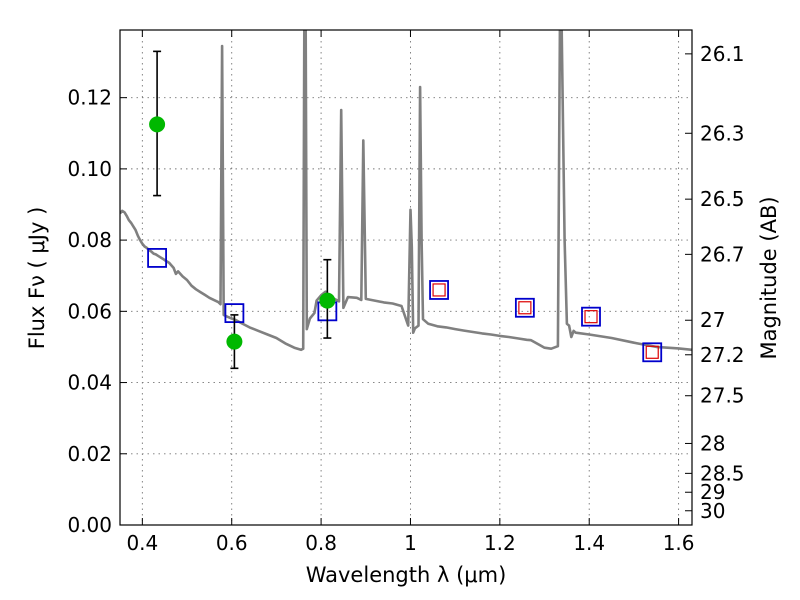  Describe the element at coordinates (89, 383) in the screenshot. I see `y-tick-label: 0.04` at that location.